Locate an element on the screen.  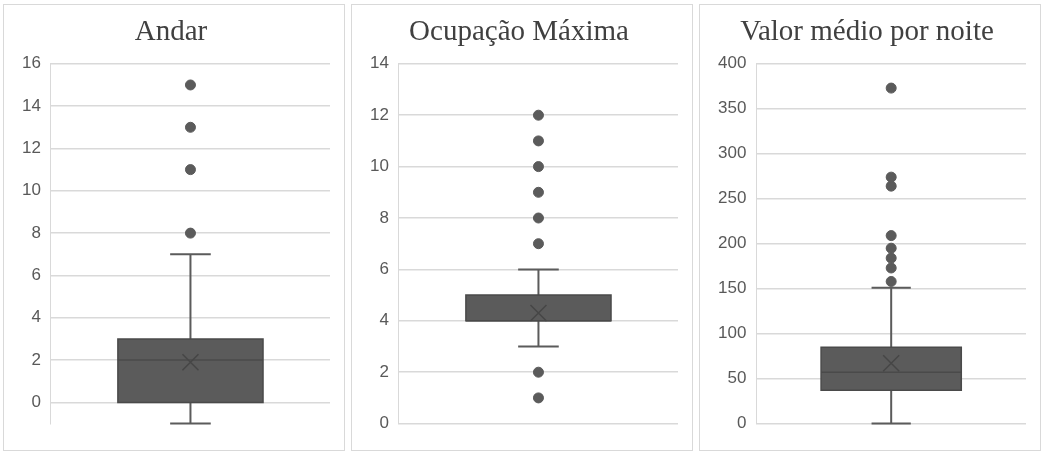
chart-title: Andar is located at coordinates (171, 30).